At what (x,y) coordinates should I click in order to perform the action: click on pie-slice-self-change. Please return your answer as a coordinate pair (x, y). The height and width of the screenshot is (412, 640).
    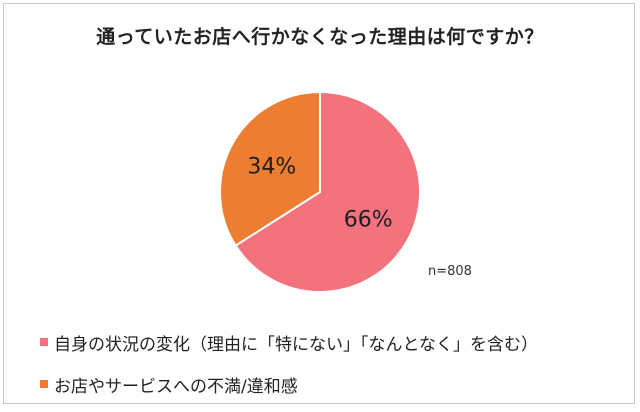
    Looking at the image, I should click on (327, 191).